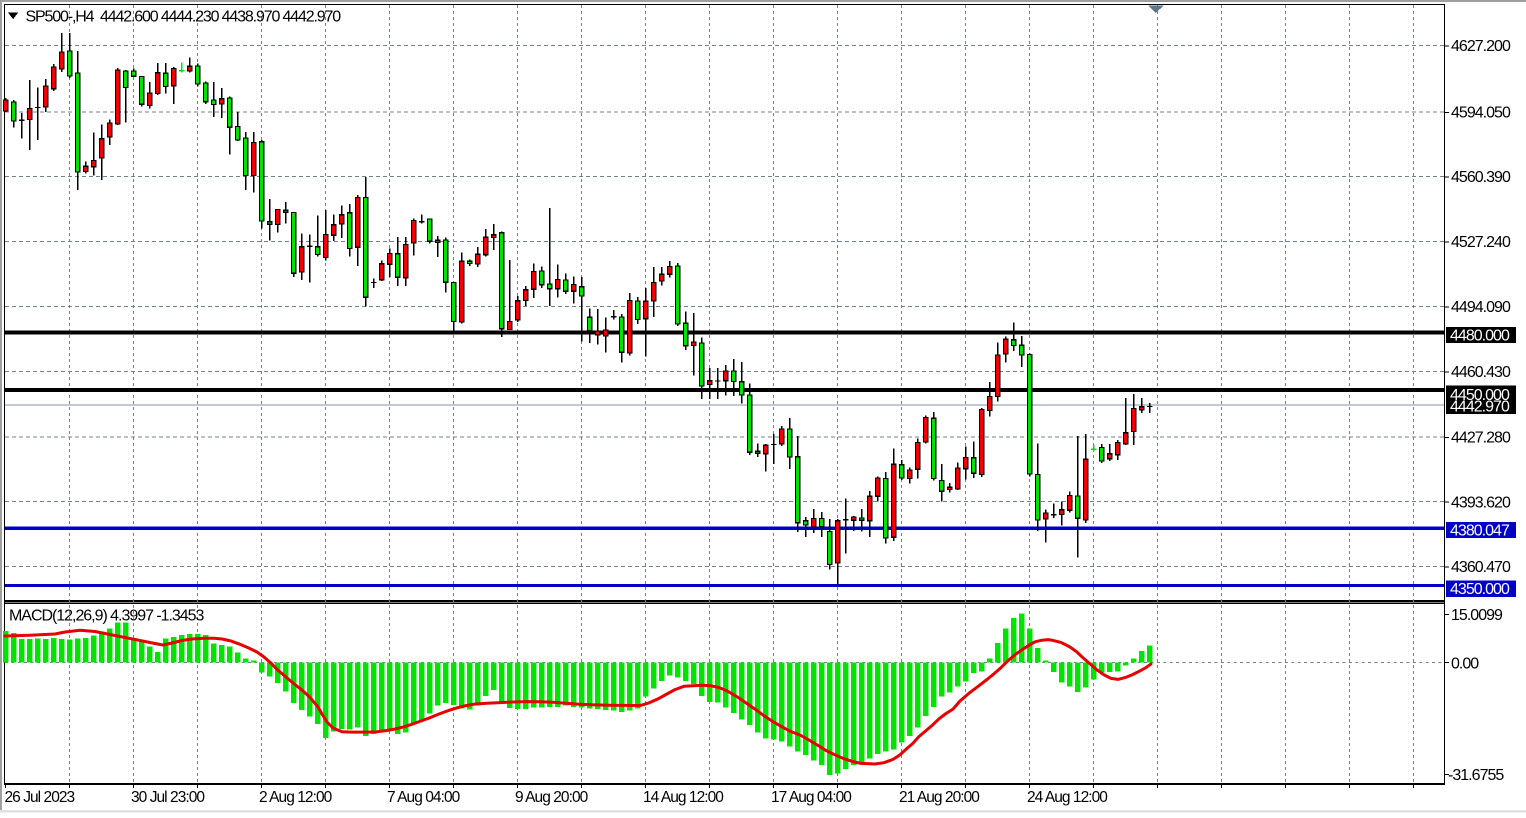  I want to click on svg-text: 24 Aug 12:00, so click(1067, 797).